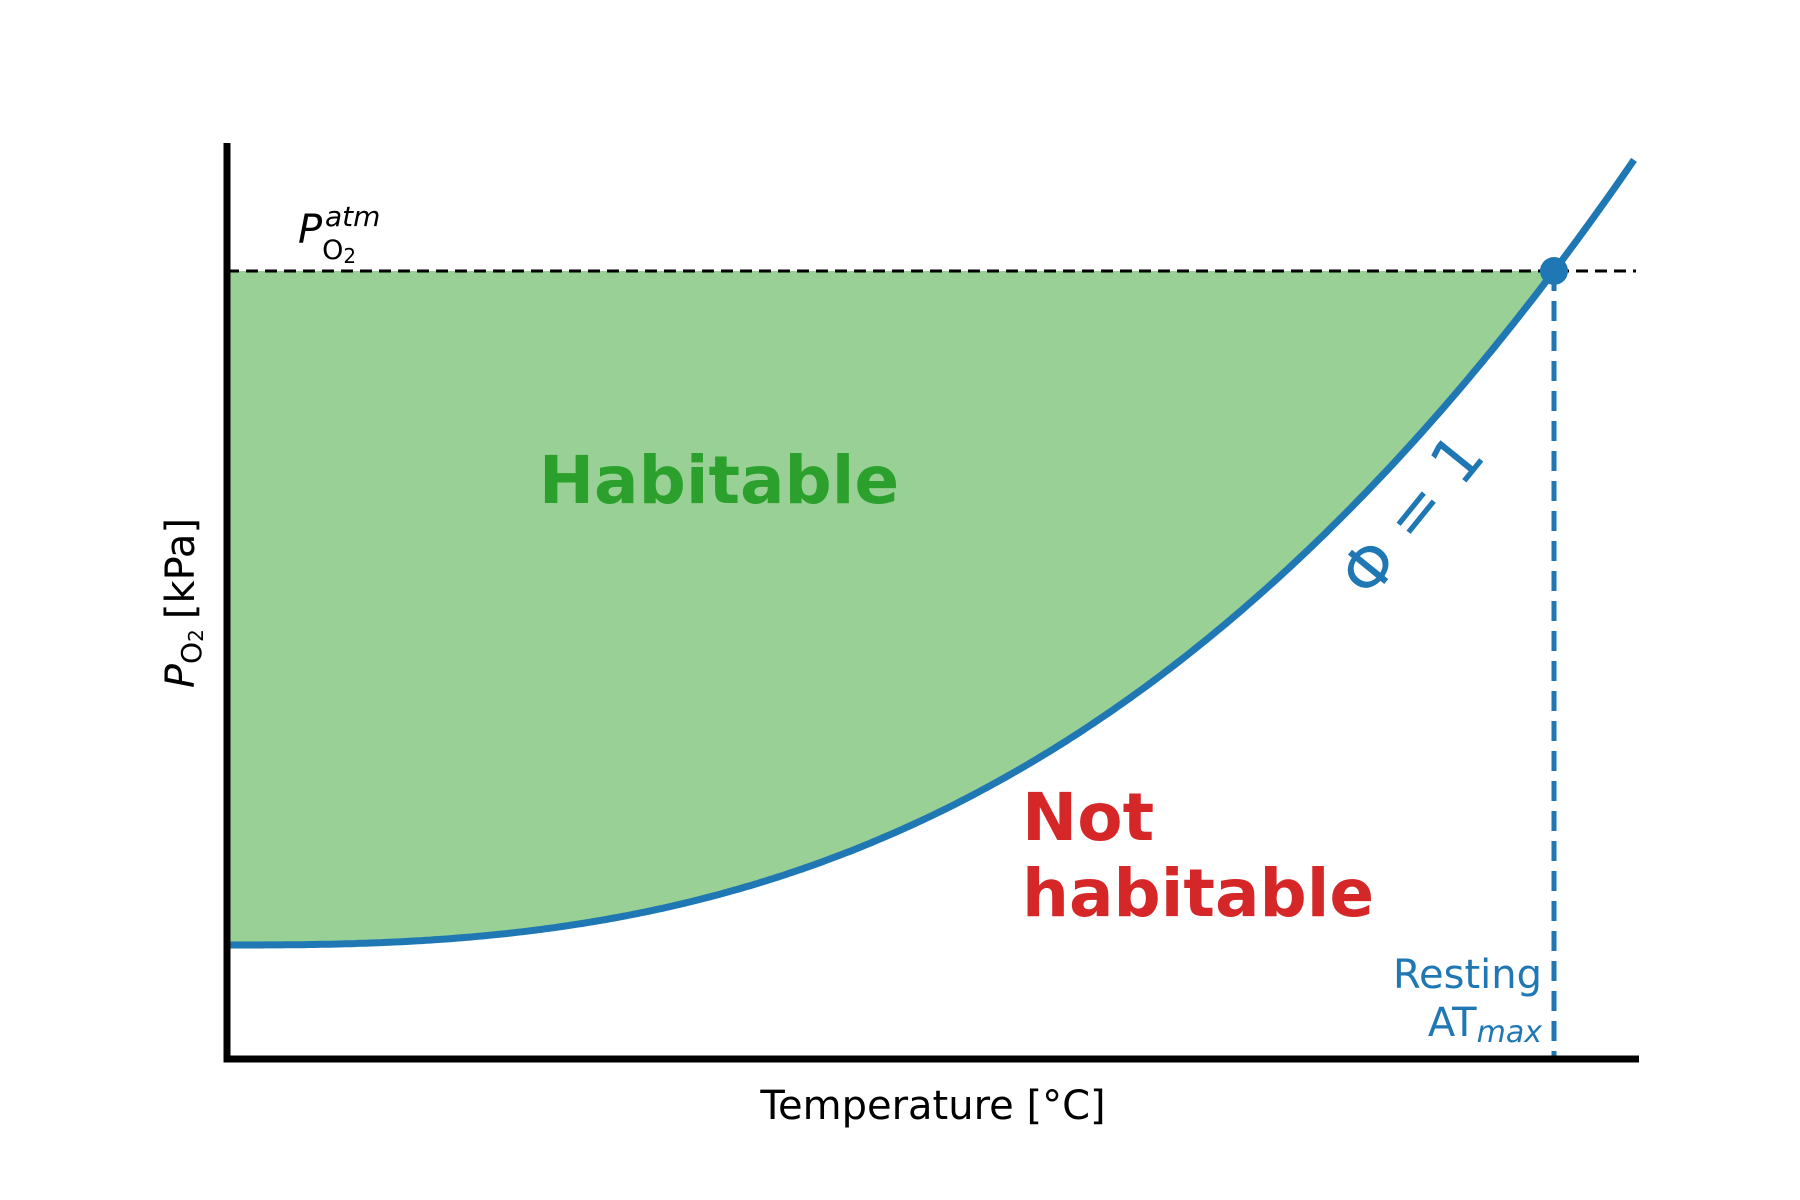 This screenshot has width=1800, height=1200. What do you see at coordinates (1510, 1032) in the screenshot?
I see `at-sub: max` at bounding box center [1510, 1032].